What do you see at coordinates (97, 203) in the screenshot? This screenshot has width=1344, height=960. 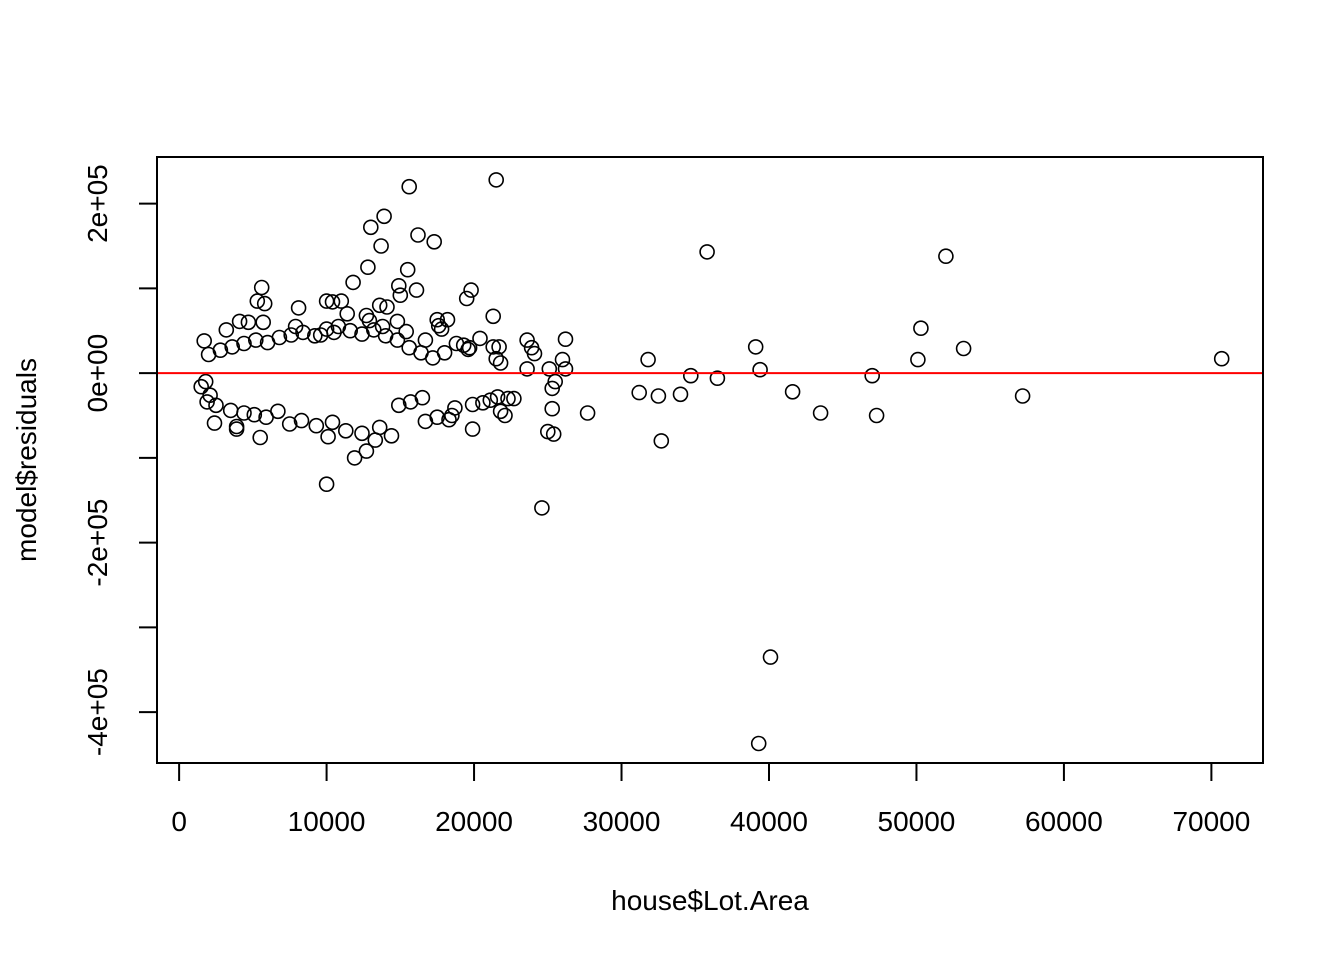 I see `y-tick-label-6: 2e+05` at bounding box center [97, 203].